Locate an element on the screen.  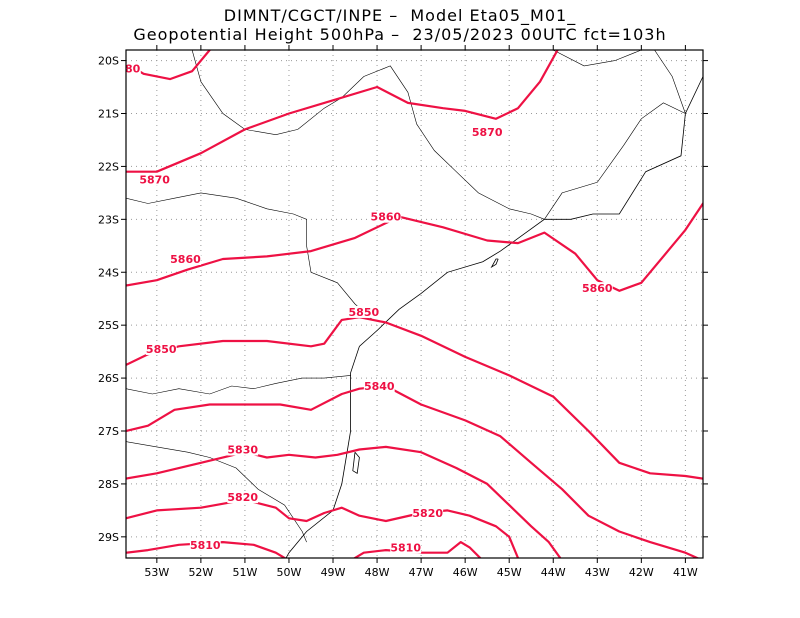
lon-tick-label: 43W is located at coordinates (597, 572).